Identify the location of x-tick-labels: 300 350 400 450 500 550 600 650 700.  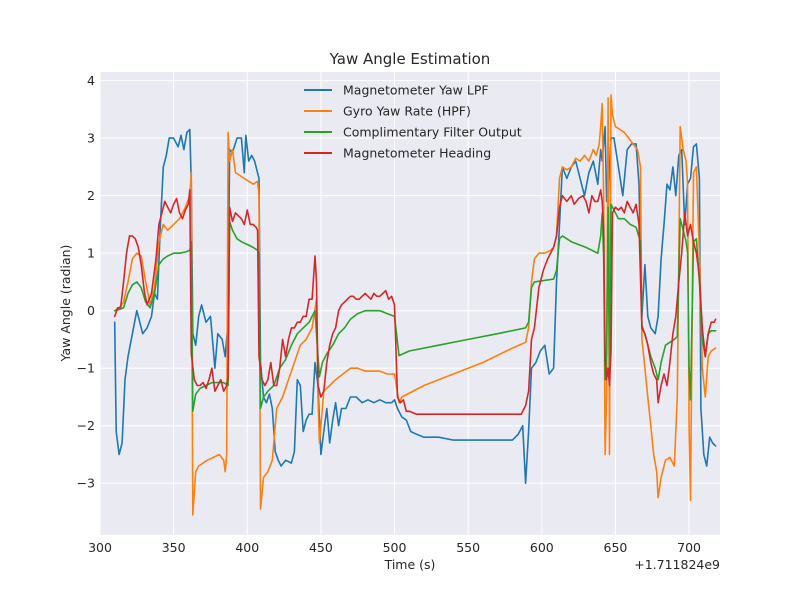
(394, 547).